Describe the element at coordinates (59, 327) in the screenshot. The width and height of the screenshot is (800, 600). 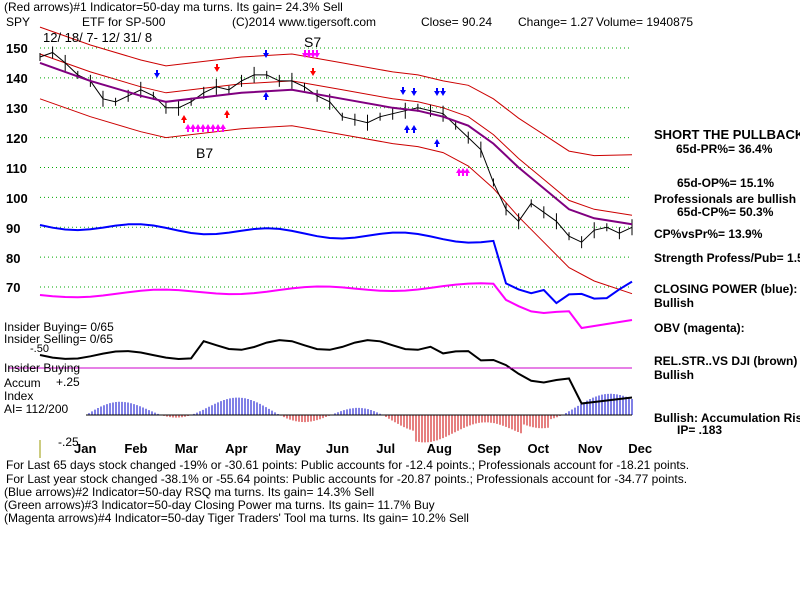
I see `insider-buying-count: Insider Buying= 0/65` at that location.